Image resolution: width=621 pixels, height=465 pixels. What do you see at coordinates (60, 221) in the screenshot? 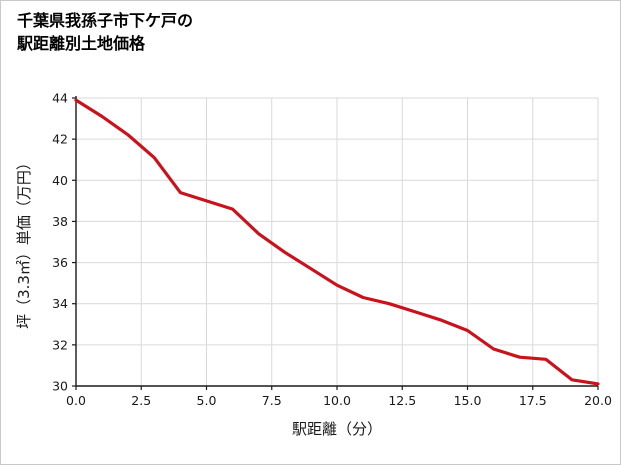
I see `y-tick-label: 38` at bounding box center [60, 221].